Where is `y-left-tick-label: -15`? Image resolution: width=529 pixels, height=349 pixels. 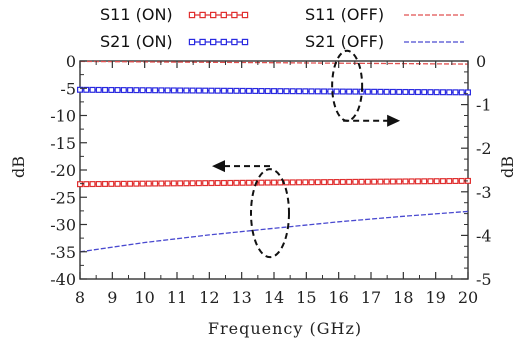
y-left-tick-label: -15 is located at coordinates (63, 143).